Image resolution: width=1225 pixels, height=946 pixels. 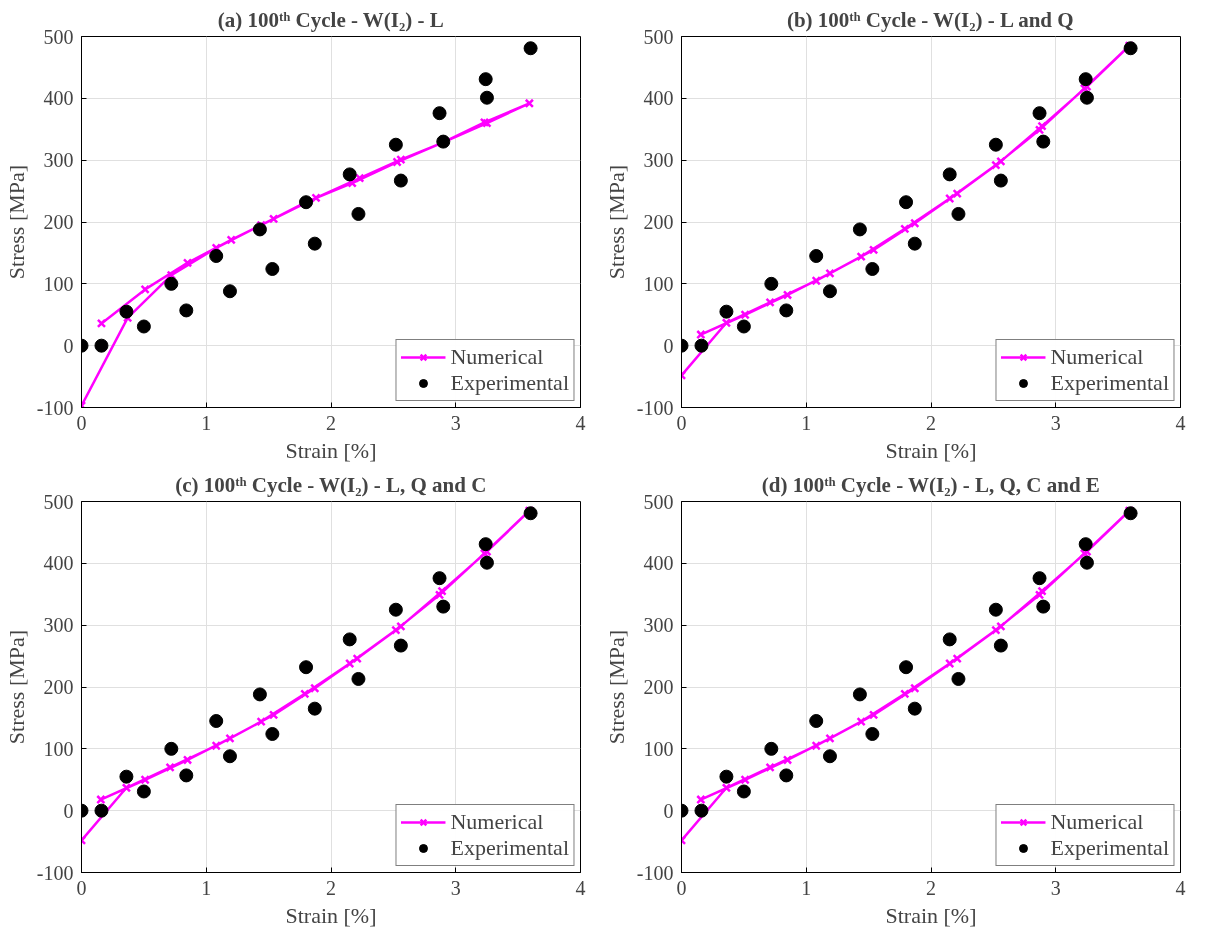 I want to click on chart-title: (d) 100ᵗʰ Cycle - W(I₂) - L, Q, C and E, so click(x=930, y=484).